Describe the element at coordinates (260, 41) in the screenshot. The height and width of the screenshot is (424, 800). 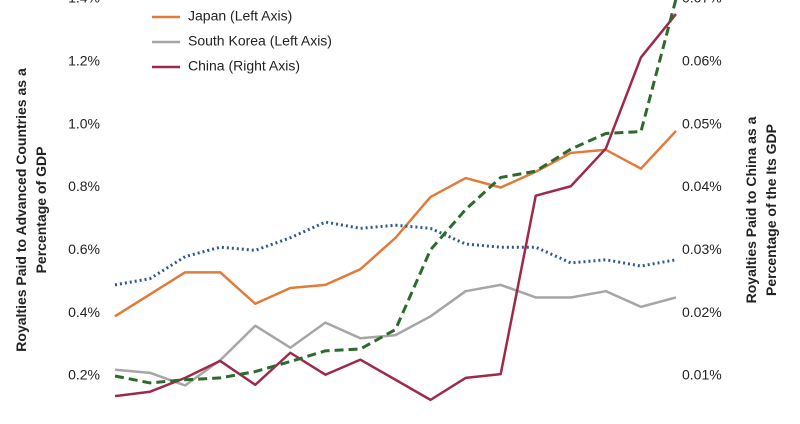
I see `legend-label: South Korea (Left Axis)` at that location.